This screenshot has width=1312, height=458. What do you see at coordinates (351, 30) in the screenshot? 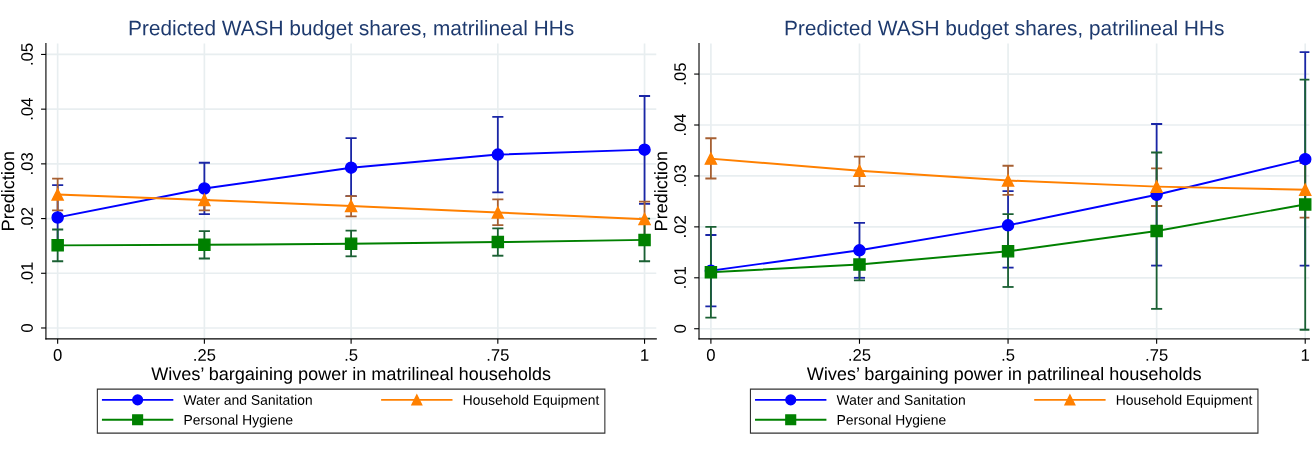
I see `chart-title: Predicted WASH budget shares, matrilineal HHs` at bounding box center [351, 30].